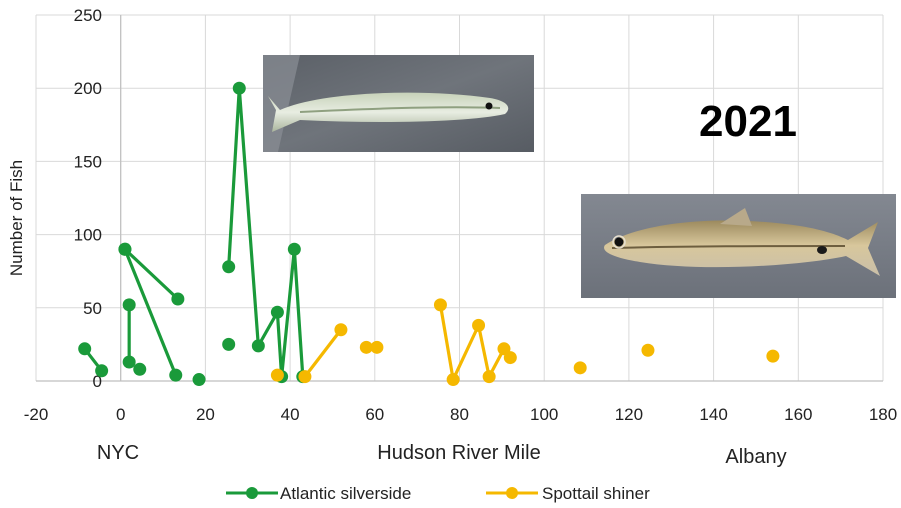 This screenshot has width=901, height=508. Describe the element at coordinates (544, 414) in the screenshot. I see `x-tick-label: 100` at that location.